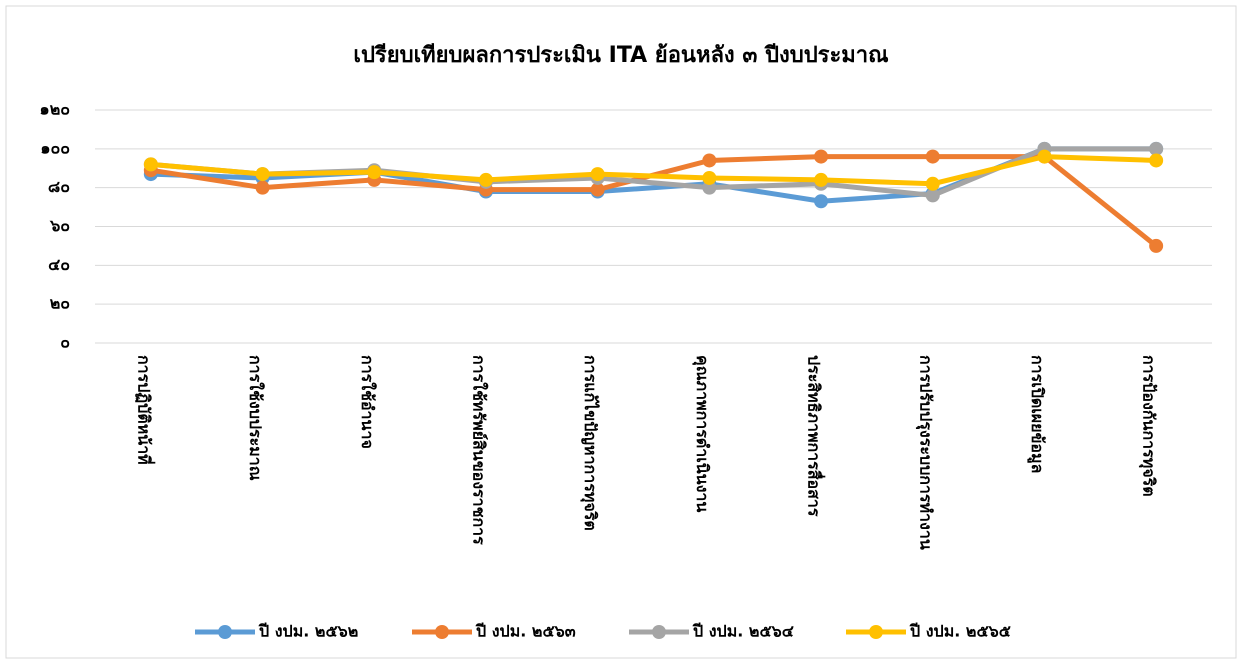 This screenshot has width=1242, height=668. What do you see at coordinates (960, 631) in the screenshot?
I see `legend-label: ปี งปม. ๒๕๖๕` at bounding box center [960, 631].